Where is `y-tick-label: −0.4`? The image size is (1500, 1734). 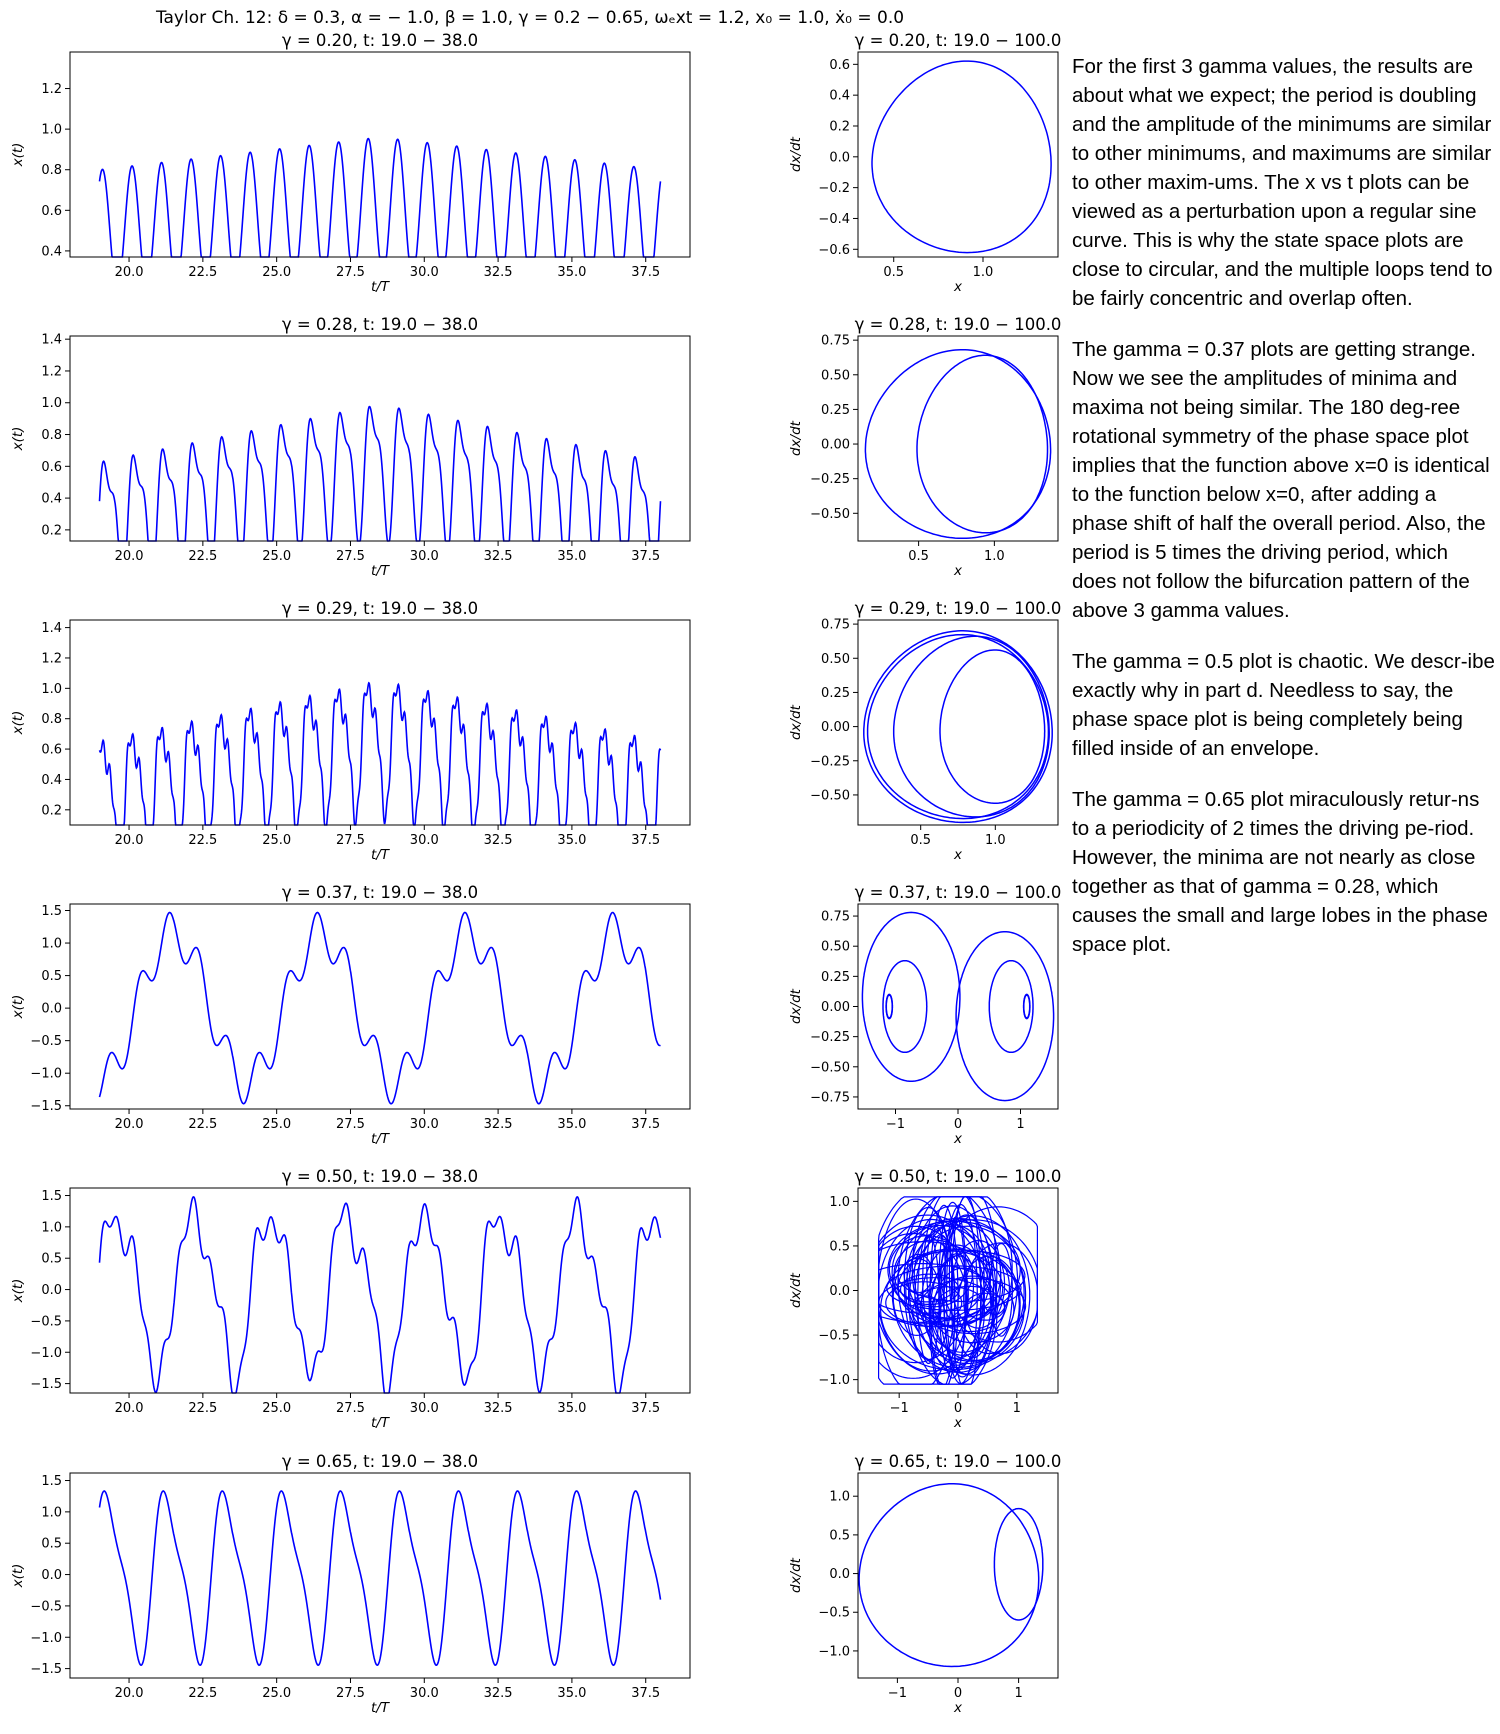
y-tick-label: −0.4 is located at coordinates (834, 219).